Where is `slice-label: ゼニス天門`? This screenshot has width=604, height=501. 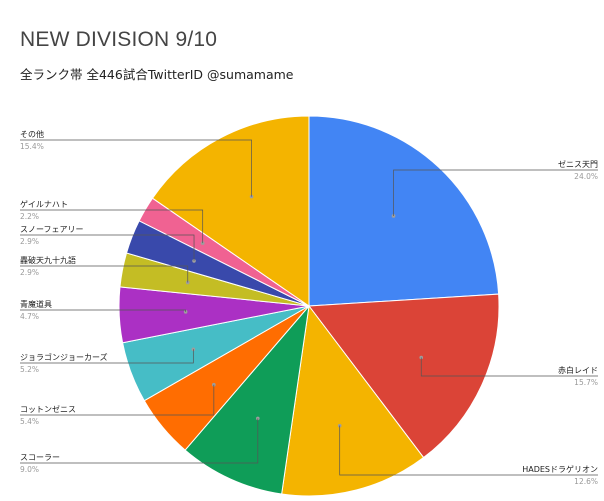 slice-label: ゼニス天門 is located at coordinates (578, 164).